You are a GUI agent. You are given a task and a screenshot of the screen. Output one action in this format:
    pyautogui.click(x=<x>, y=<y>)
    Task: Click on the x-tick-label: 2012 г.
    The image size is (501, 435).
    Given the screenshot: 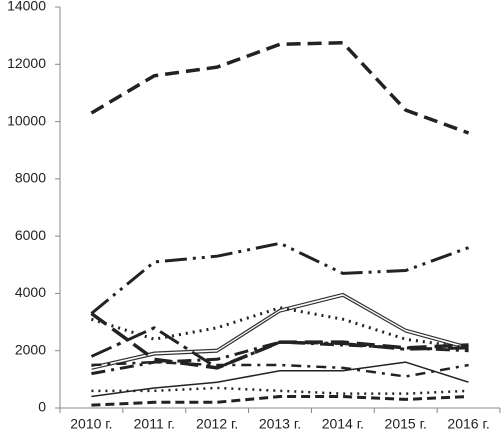 What is the action you would take?
    pyautogui.click(x=217, y=424)
    